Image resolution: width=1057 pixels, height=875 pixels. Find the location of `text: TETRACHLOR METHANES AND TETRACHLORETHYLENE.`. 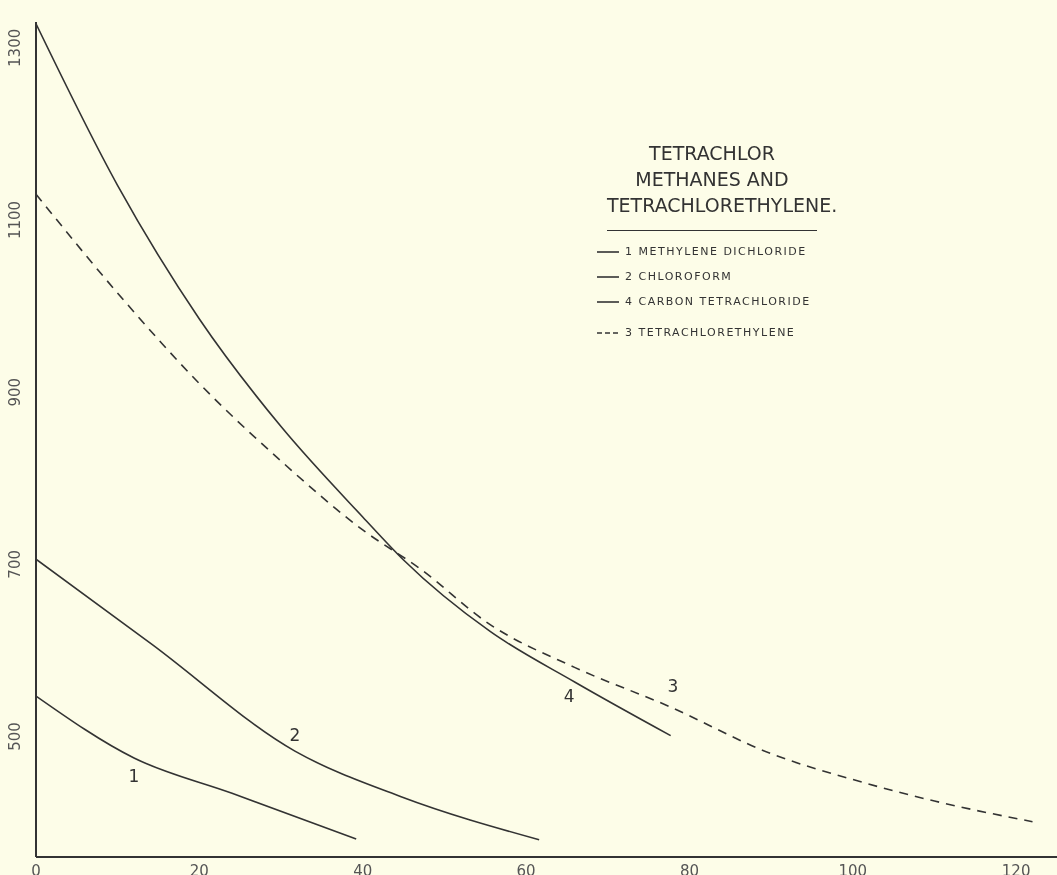

text: TETRACHLOR METHANES AND TETRACHLORETHYLENE. is located at coordinates (722, 179).